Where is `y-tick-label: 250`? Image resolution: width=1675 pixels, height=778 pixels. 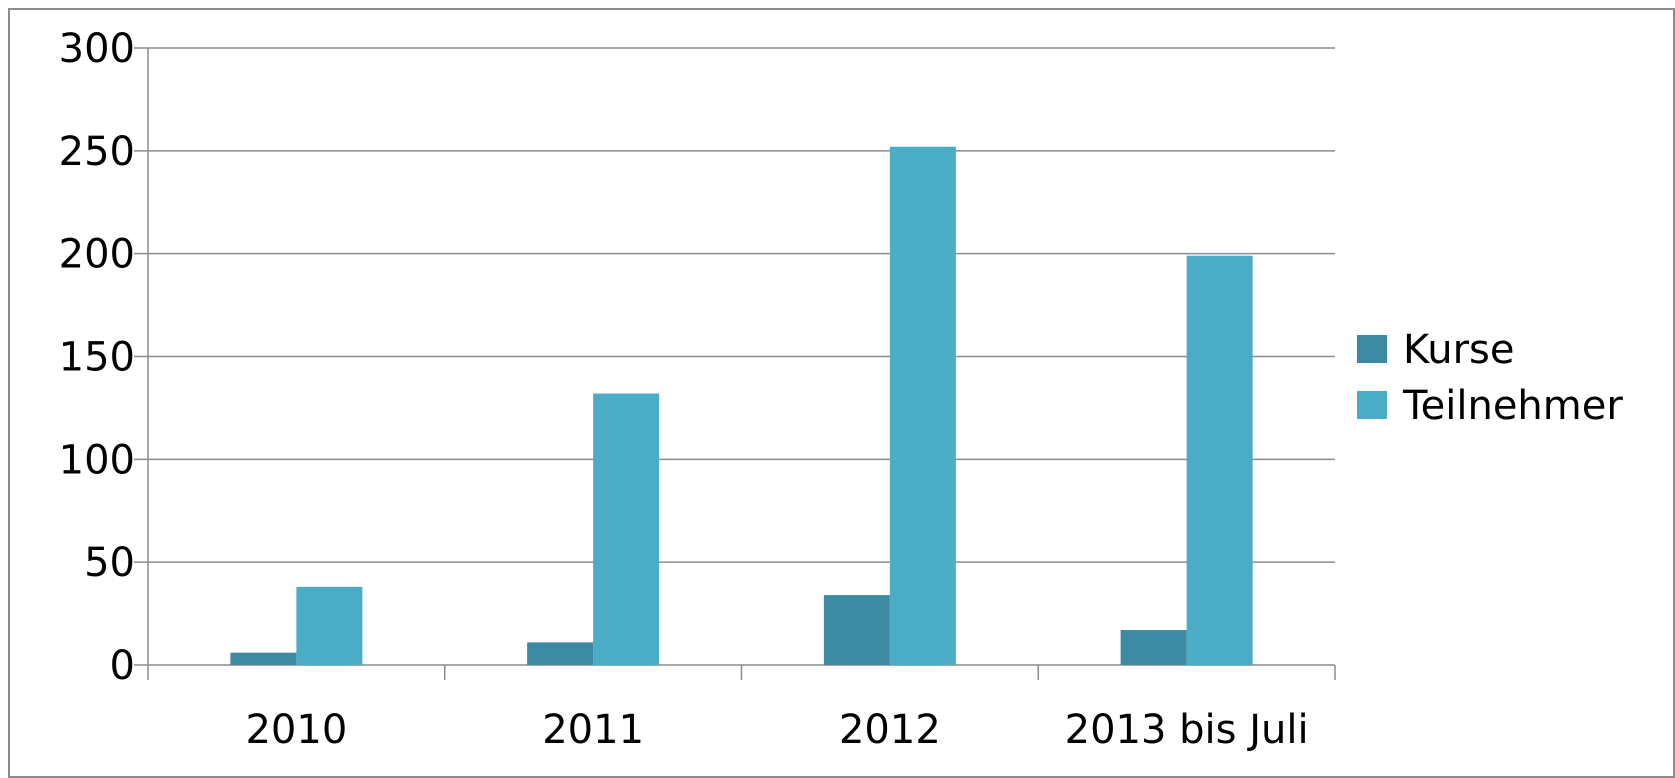 y-tick-label: 250 is located at coordinates (97, 152).